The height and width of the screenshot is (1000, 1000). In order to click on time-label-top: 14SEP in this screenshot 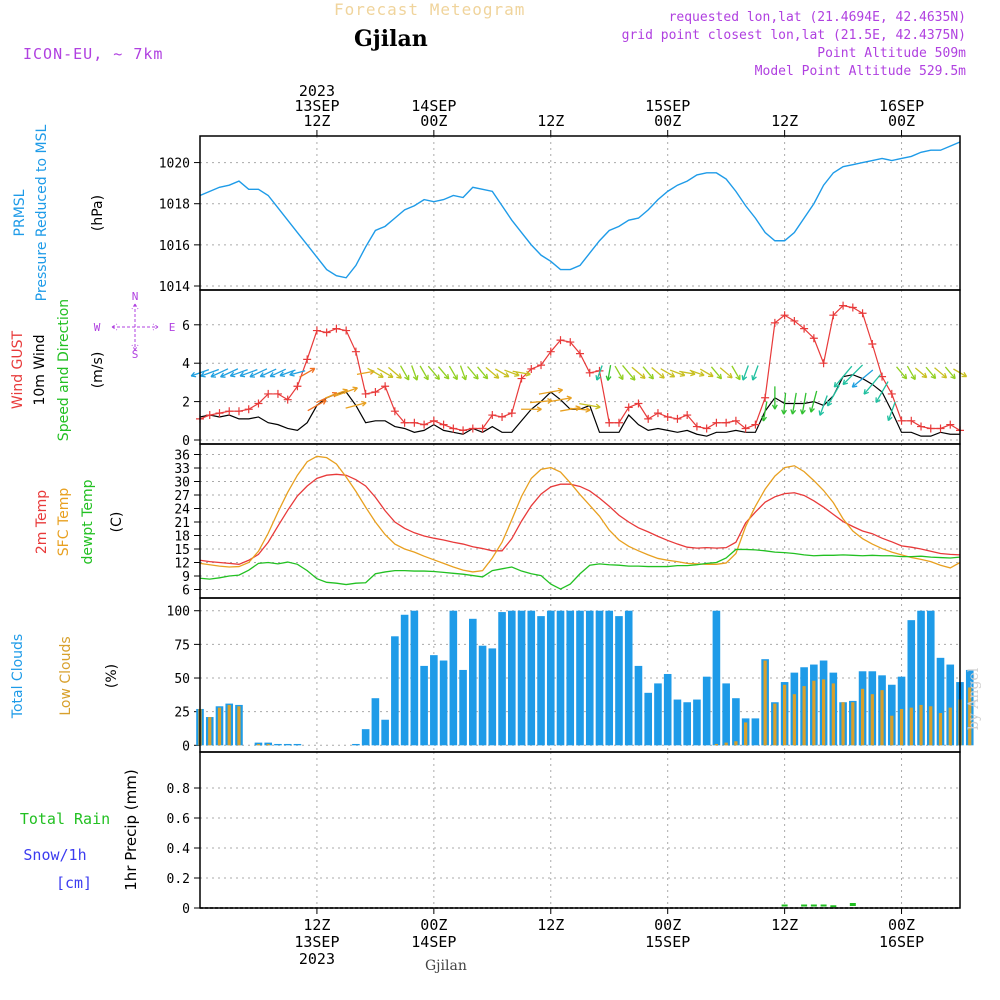, I will do `click(433, 106)`.